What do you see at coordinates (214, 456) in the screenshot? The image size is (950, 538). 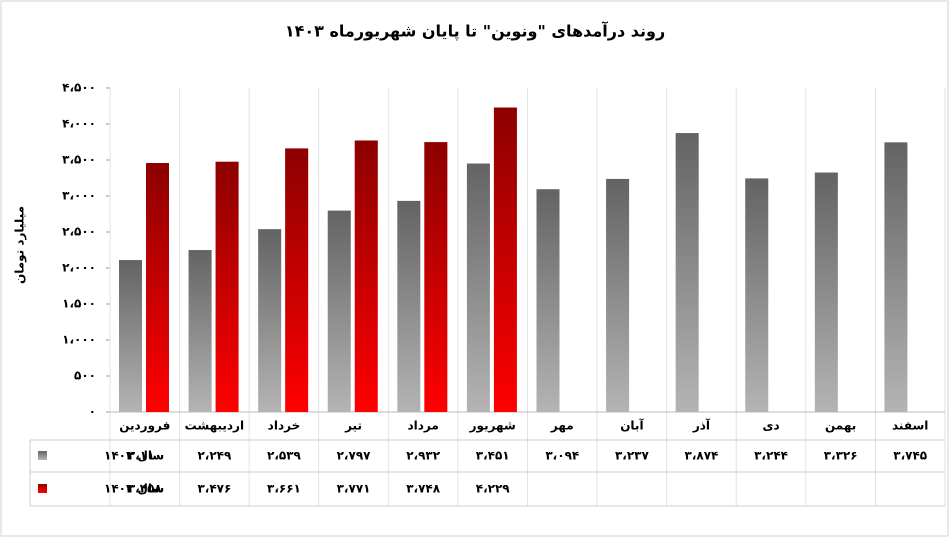 I see `table-value: ۲،۲۴۹` at bounding box center [214, 456].